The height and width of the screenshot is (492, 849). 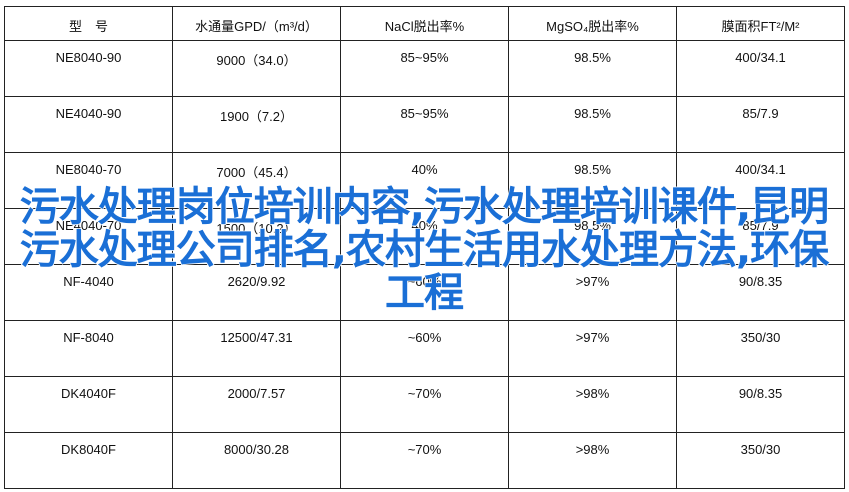 What do you see at coordinates (88, 292) in the screenshot?
I see `table-cell: NF-4040` at bounding box center [88, 292].